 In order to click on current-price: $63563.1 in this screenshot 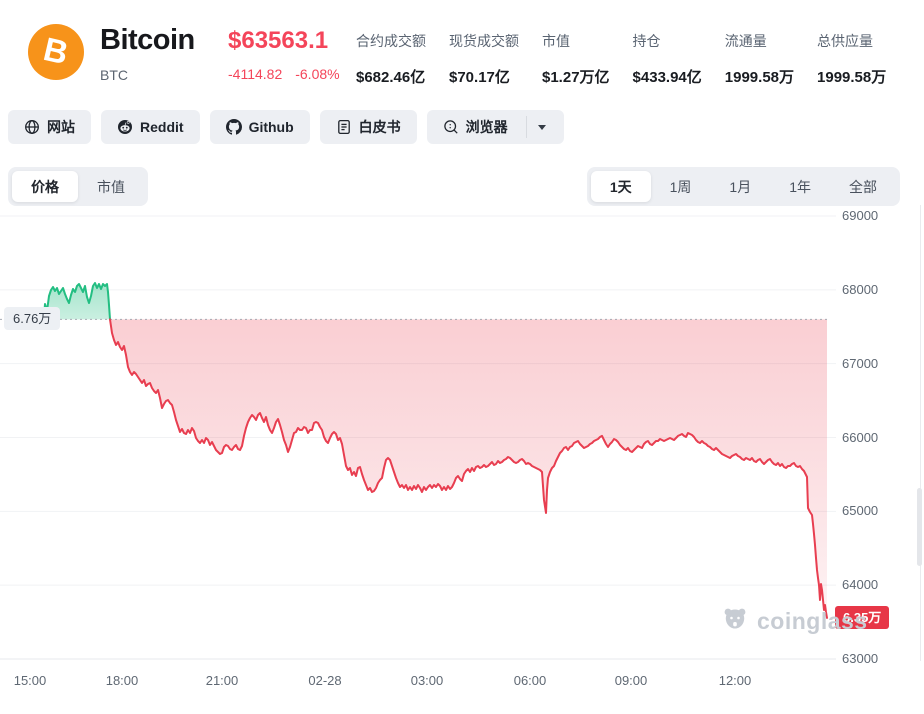, I will do `click(278, 40)`.